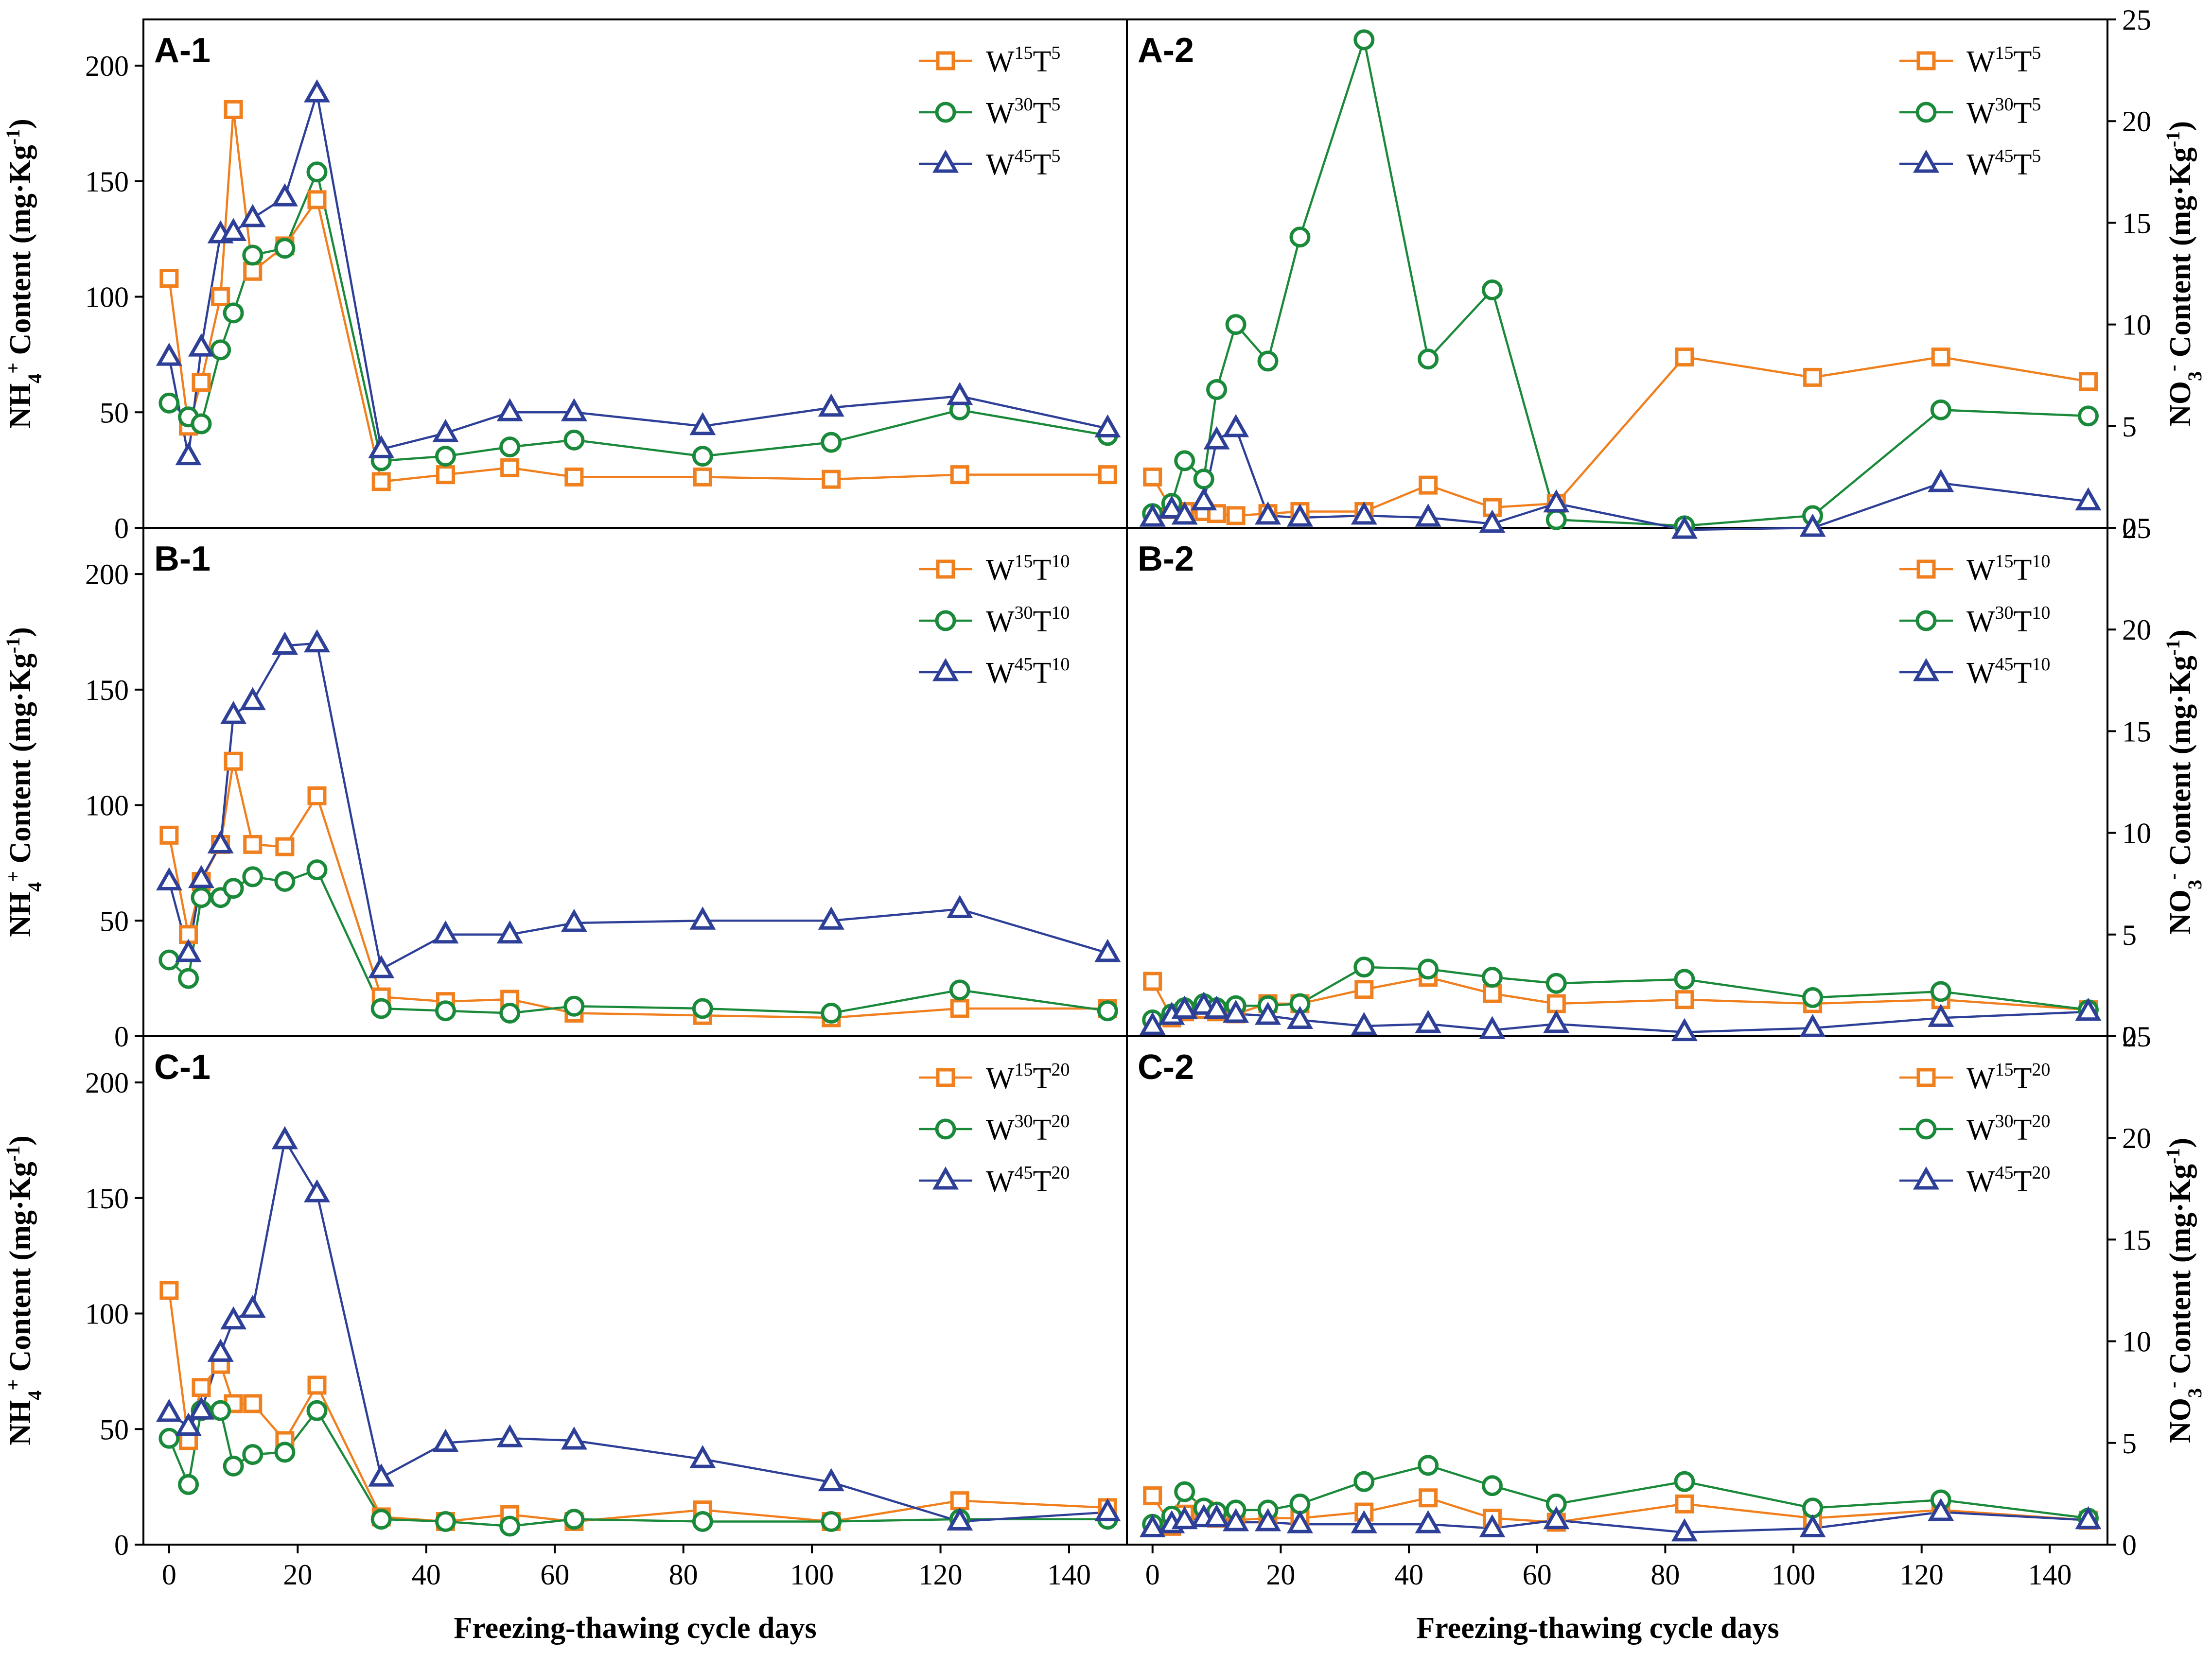  What do you see at coordinates (13, 645) in the screenshot?
I see `y-title-exponent: -1` at bounding box center [13, 645].